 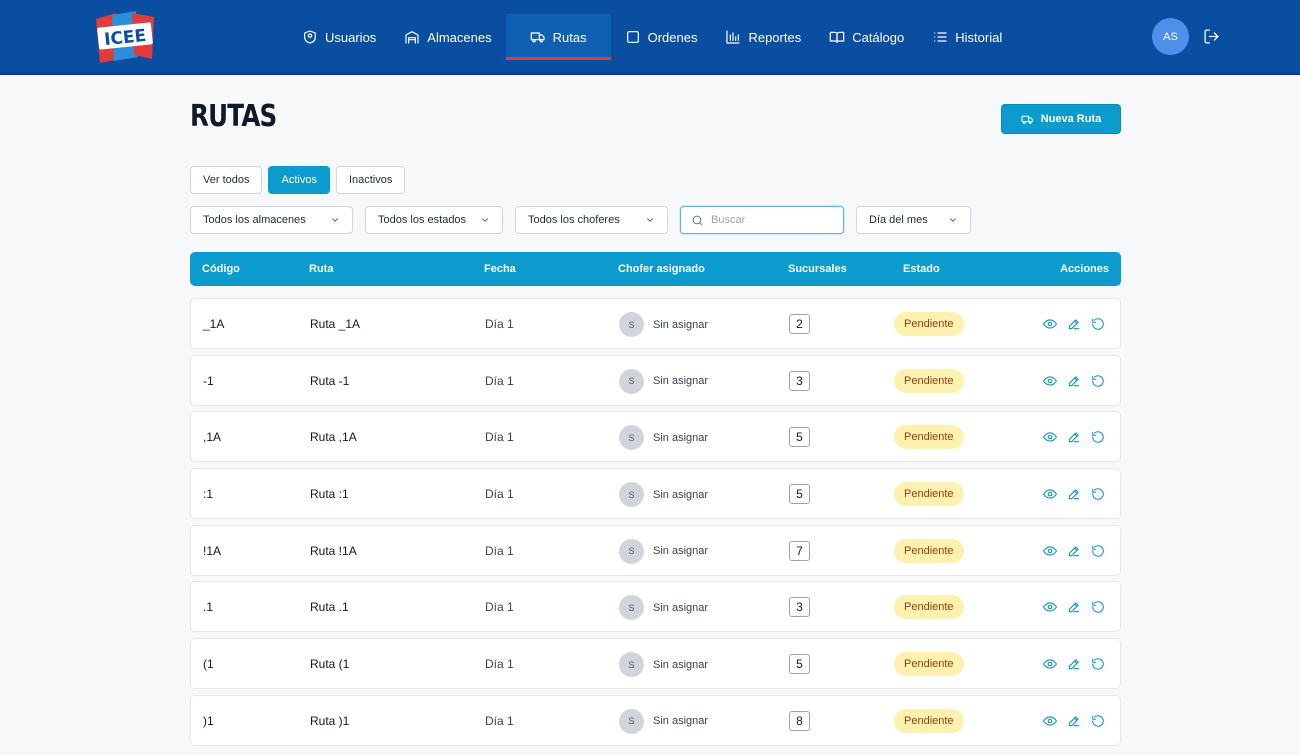 What do you see at coordinates (558, 37) in the screenshot?
I see `nav-item-rutas: Rutas` at bounding box center [558, 37].